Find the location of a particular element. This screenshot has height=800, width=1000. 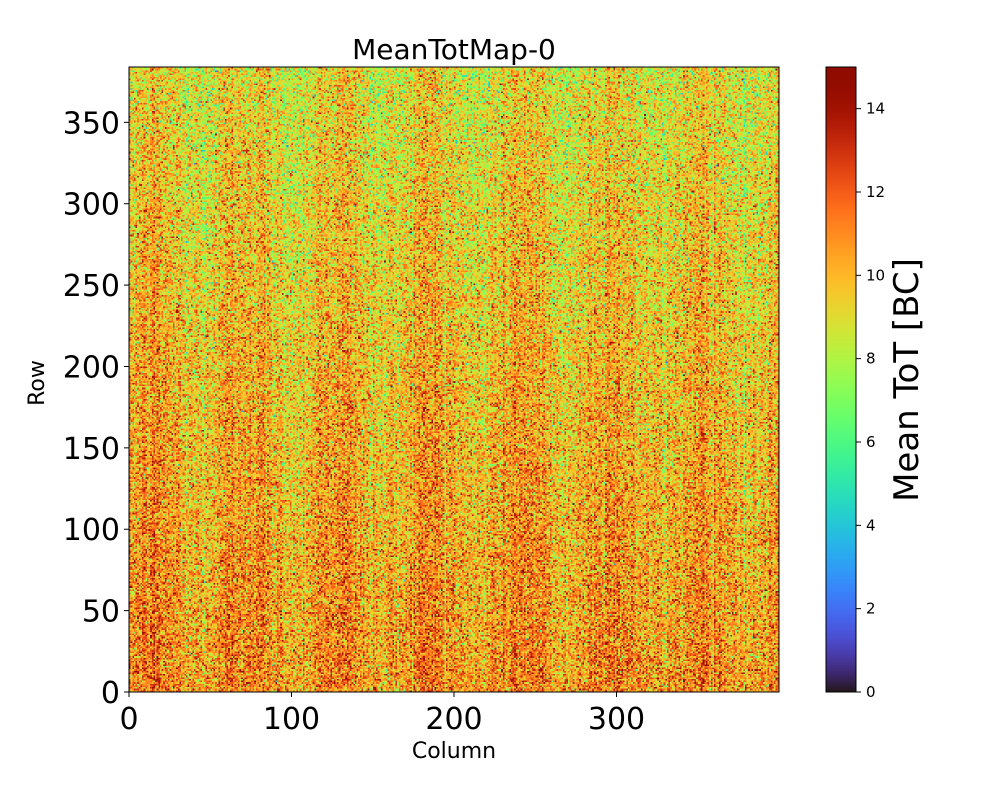

colorbar-axis: 0 2 4 6 8 10 12 14 is located at coordinates (870, 400).